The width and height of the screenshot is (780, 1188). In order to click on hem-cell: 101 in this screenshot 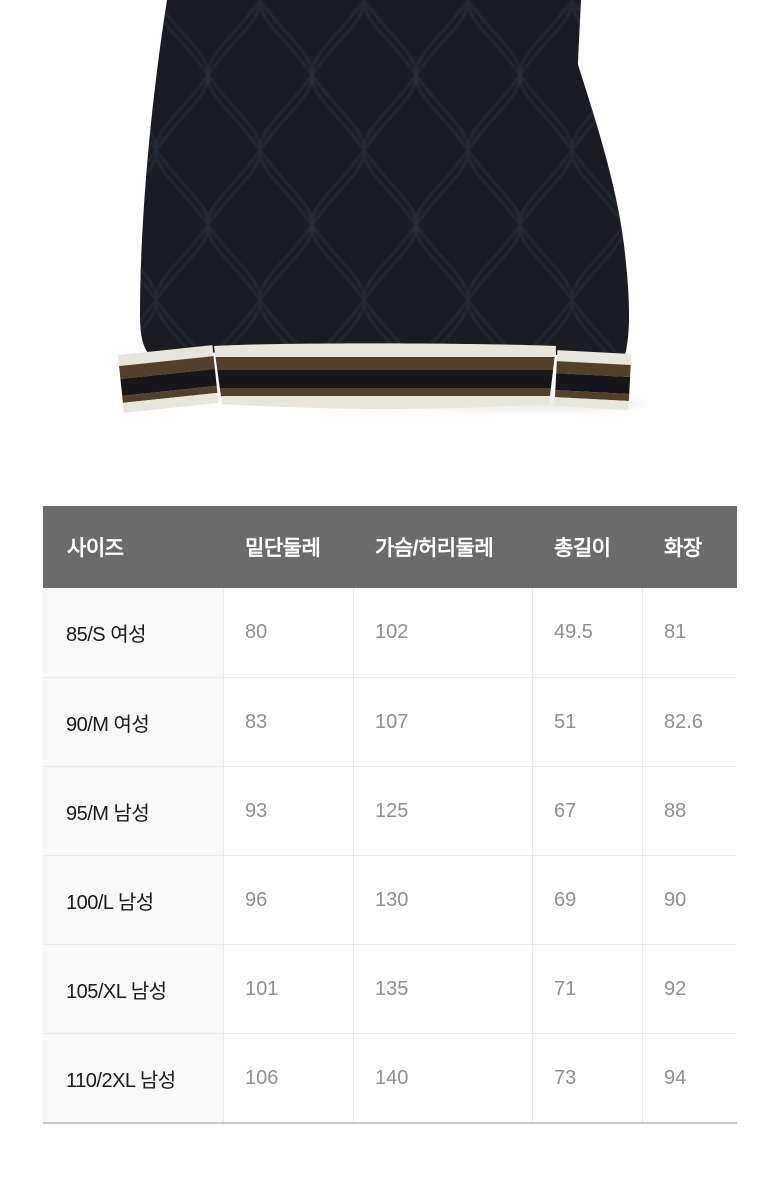, I will do `click(289, 989)`.